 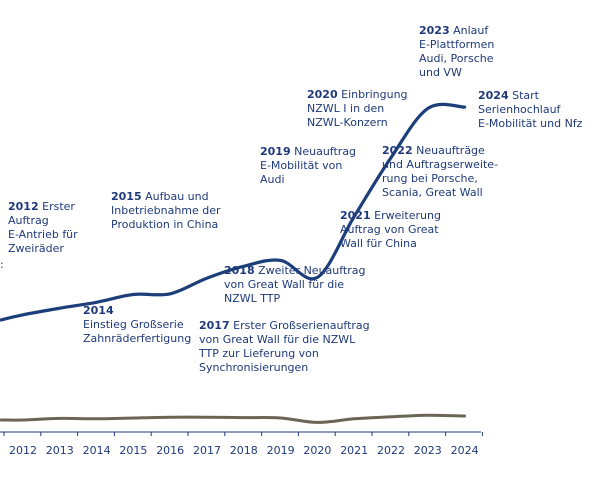 What do you see at coordinates (60, 450) in the screenshot?
I see `x-tick-label: 2013` at bounding box center [60, 450].